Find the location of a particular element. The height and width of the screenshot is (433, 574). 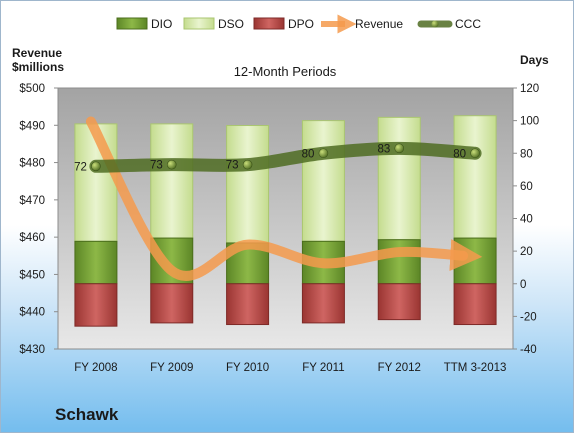

legend-label-dio: DIO is located at coordinates (161, 24).